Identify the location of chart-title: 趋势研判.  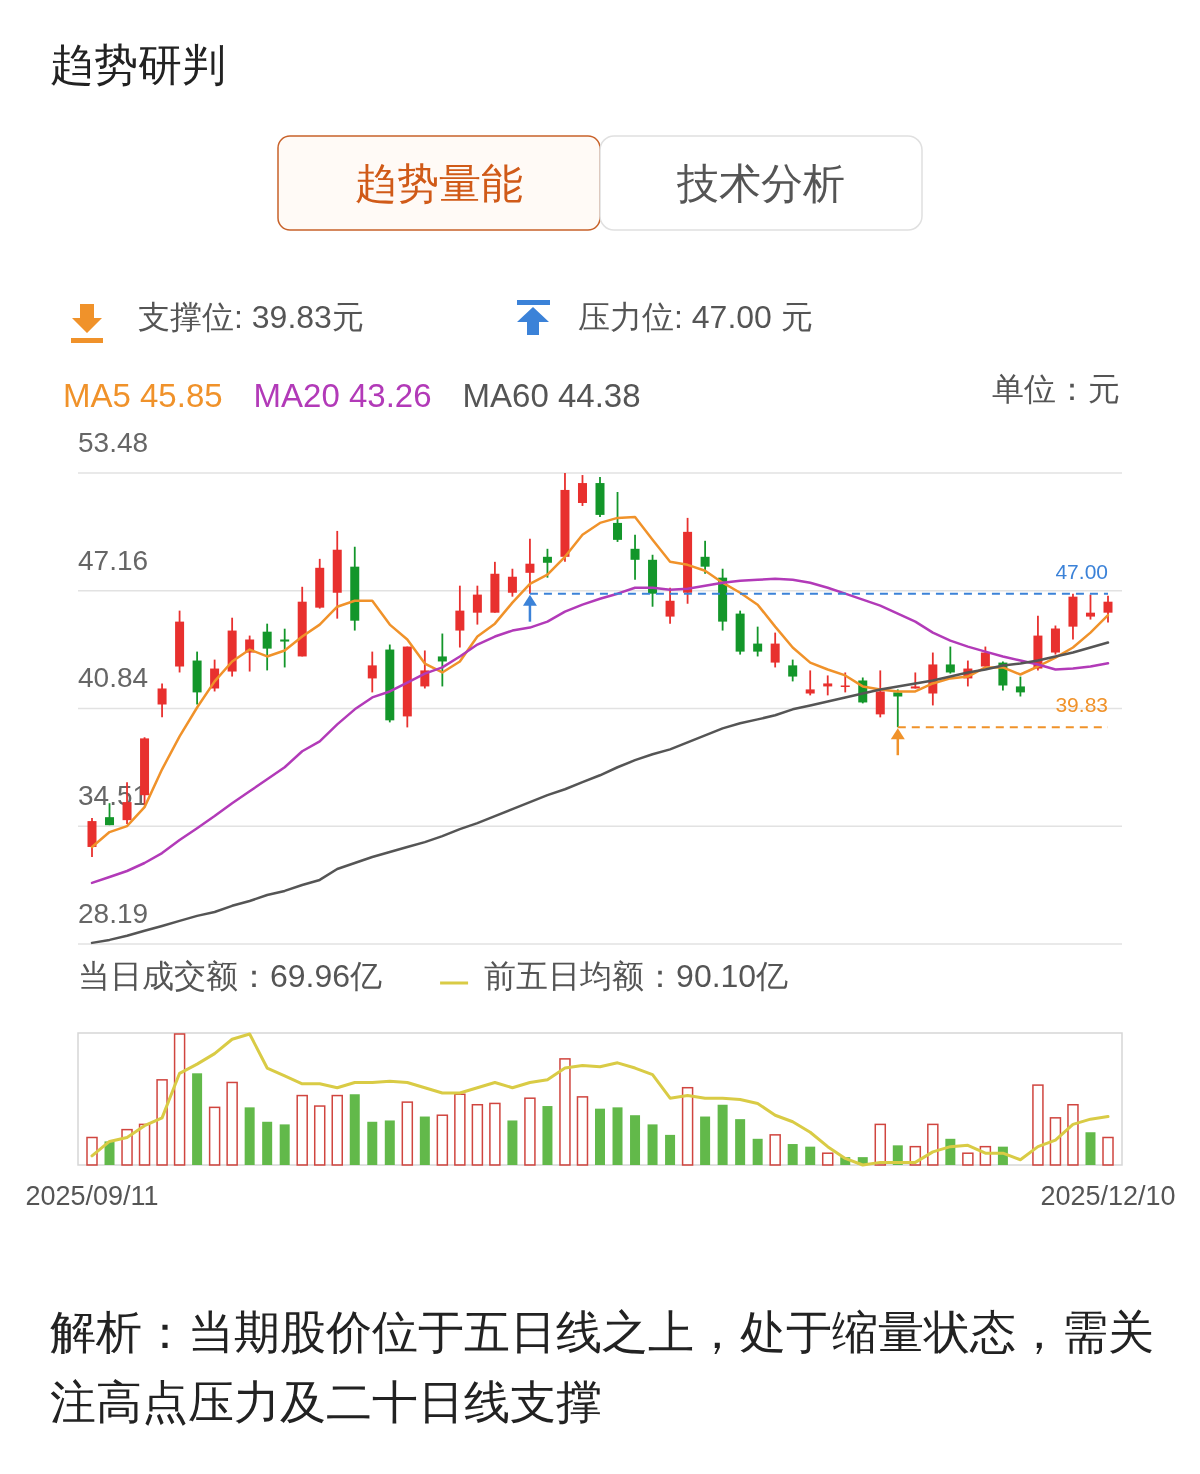
(138, 64).